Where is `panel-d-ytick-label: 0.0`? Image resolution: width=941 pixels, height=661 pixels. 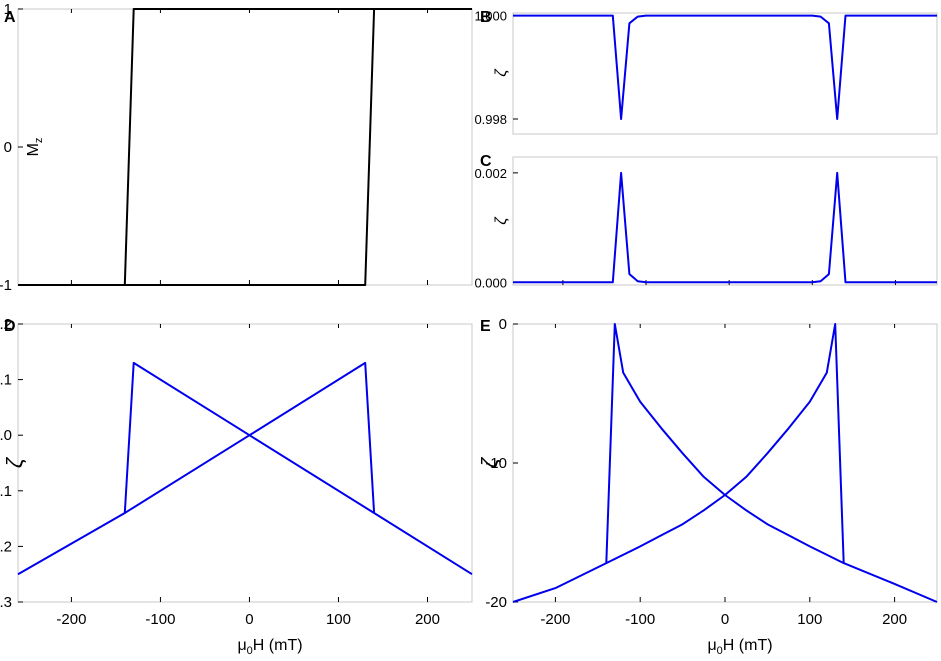 panel-d-ytick-label: 0.0 is located at coordinates (6, 435).